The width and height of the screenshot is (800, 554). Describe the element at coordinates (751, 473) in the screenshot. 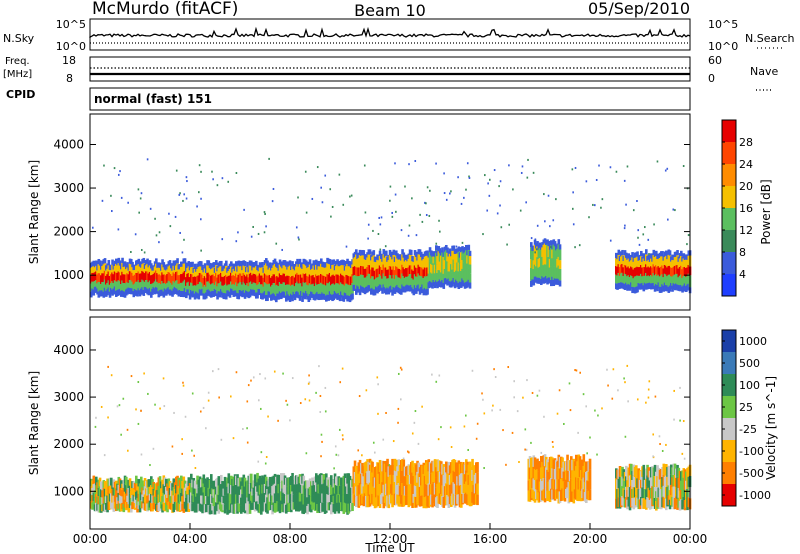

I see `velocity-colorbar-tick-label: -500` at that location.